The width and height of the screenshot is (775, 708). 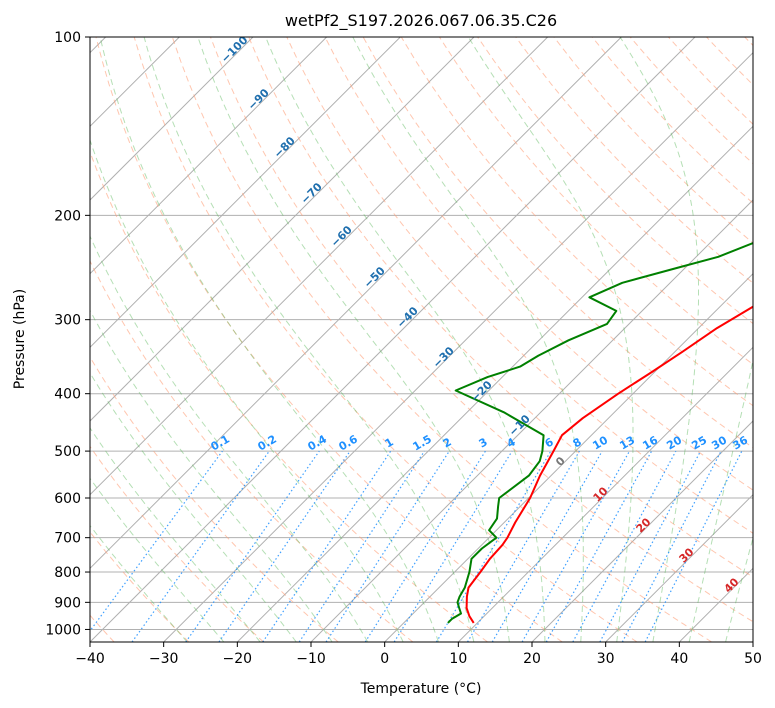 I want to click on y-tick-label: 600, so click(x=67, y=499).